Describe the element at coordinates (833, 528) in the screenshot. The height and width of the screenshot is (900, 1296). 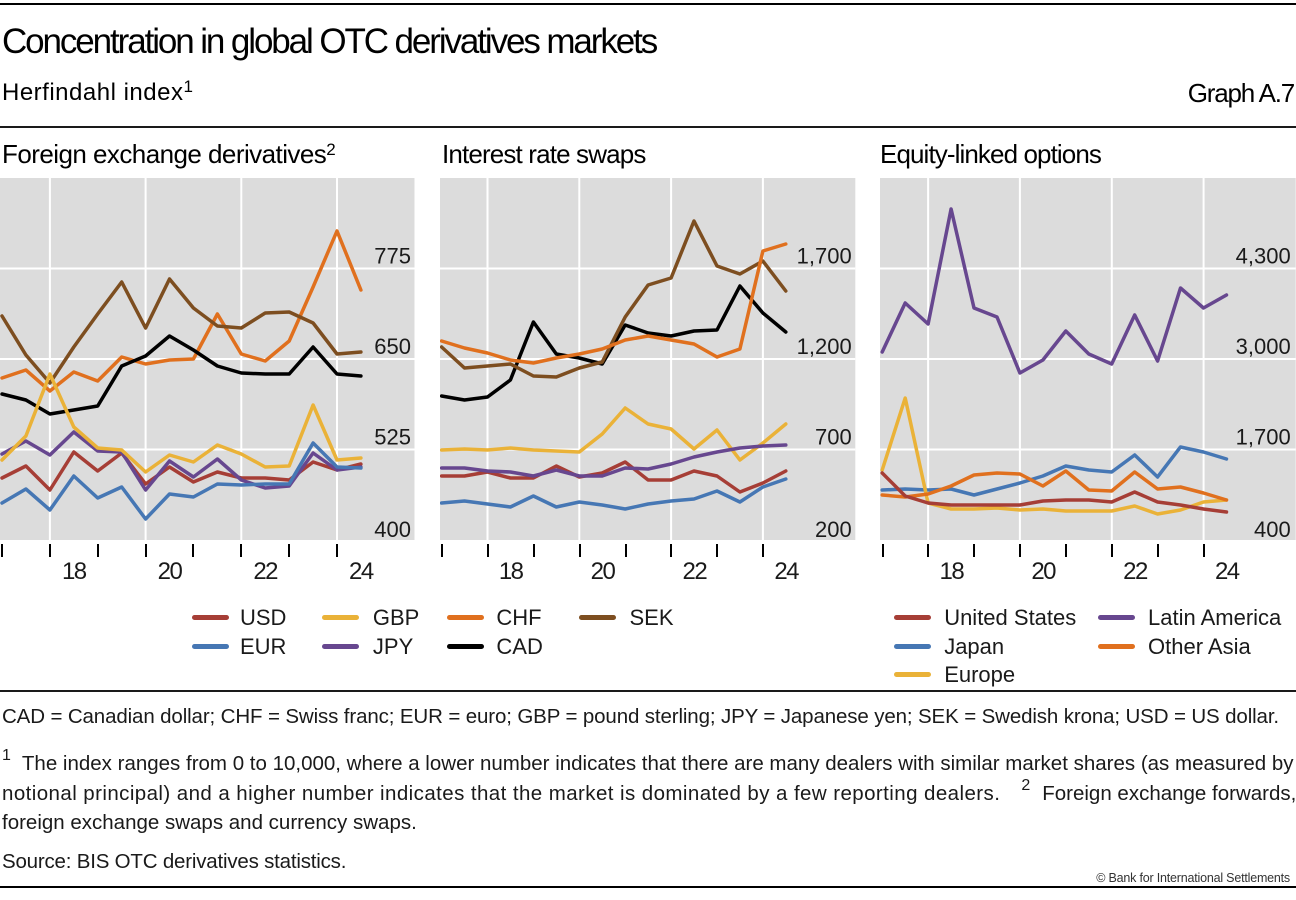
I see `svg-text: 200` at that location.